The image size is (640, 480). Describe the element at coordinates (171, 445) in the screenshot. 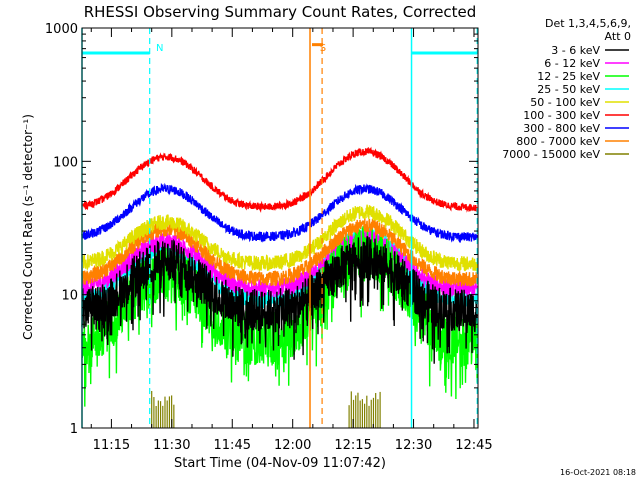

I see `x-tick-label: 11:30` at that location.